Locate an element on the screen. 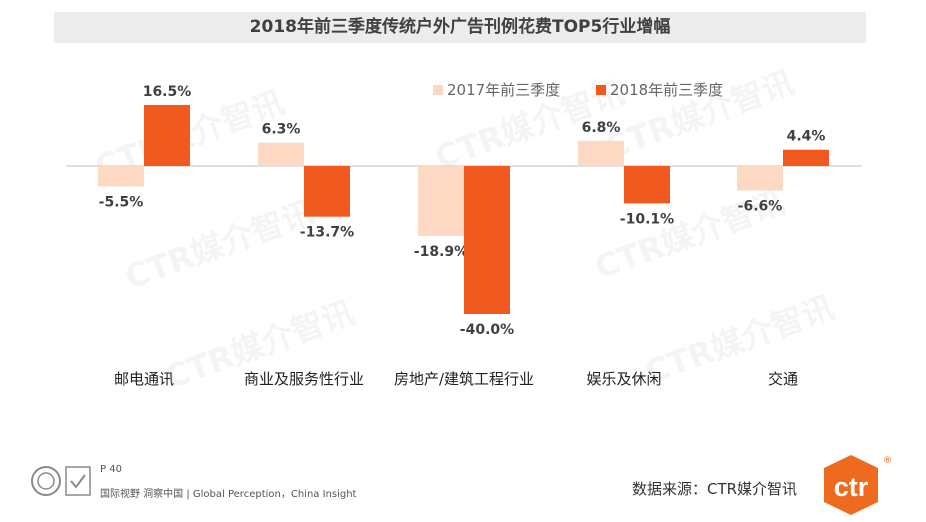 The image size is (926, 522). category-label-1: 商业及服务性行业 is located at coordinates (304, 379).